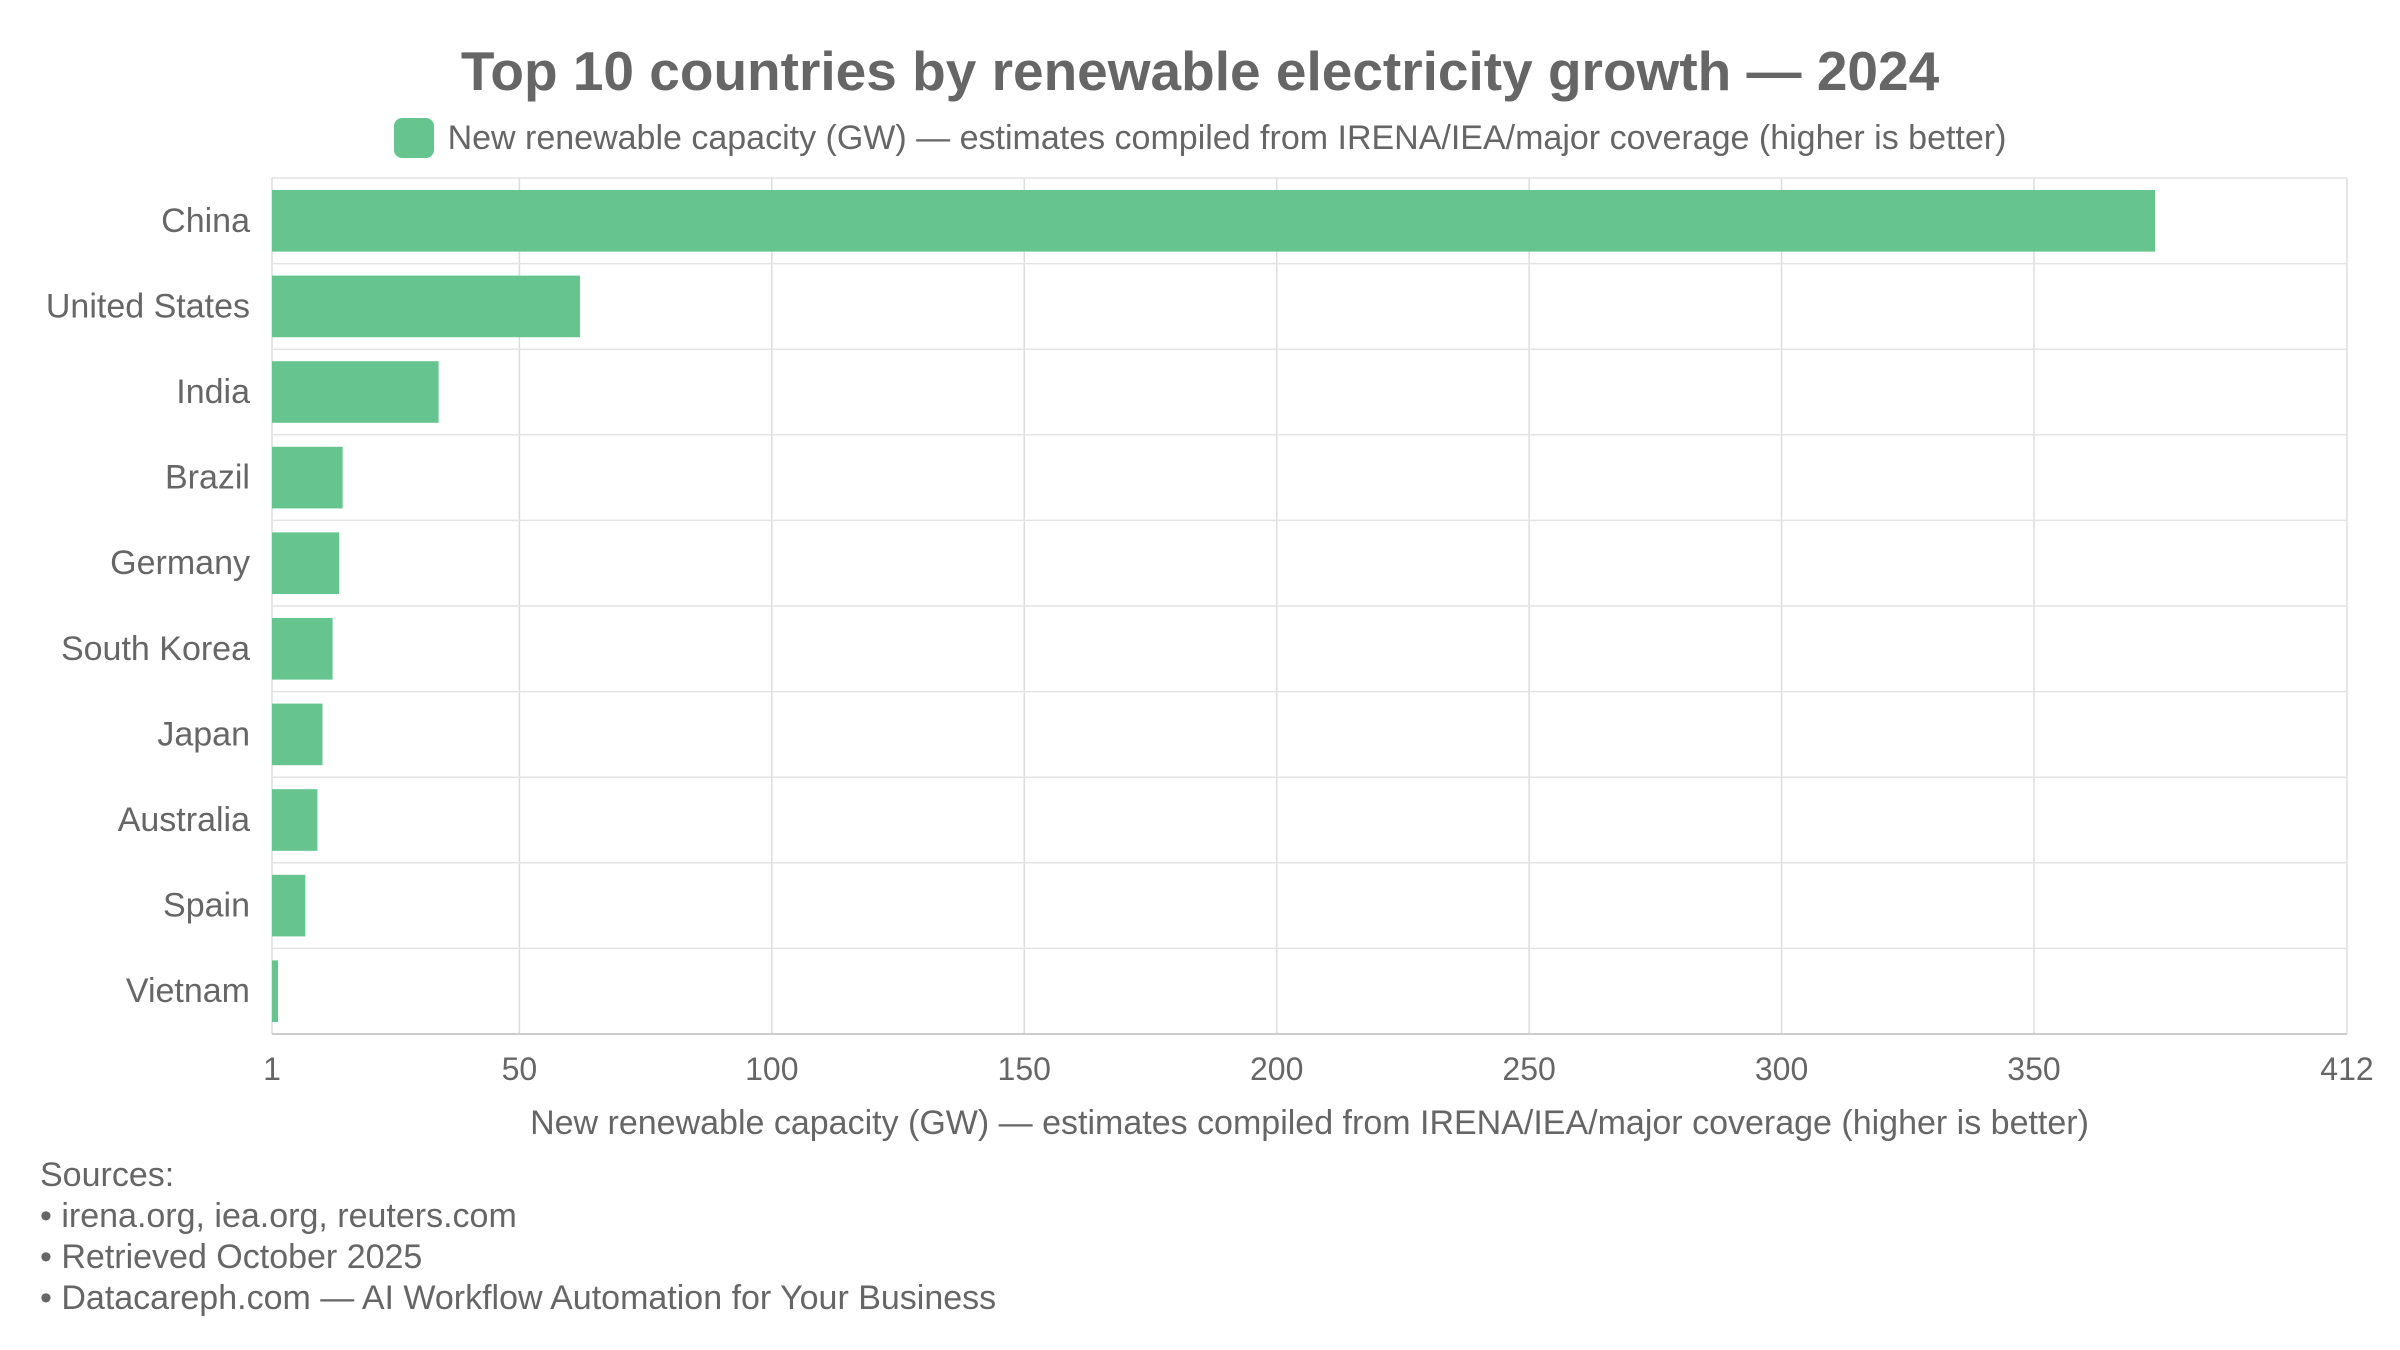 This screenshot has height=1350, width=2400. What do you see at coordinates (184, 820) in the screenshot?
I see `category-label: Australia` at bounding box center [184, 820].